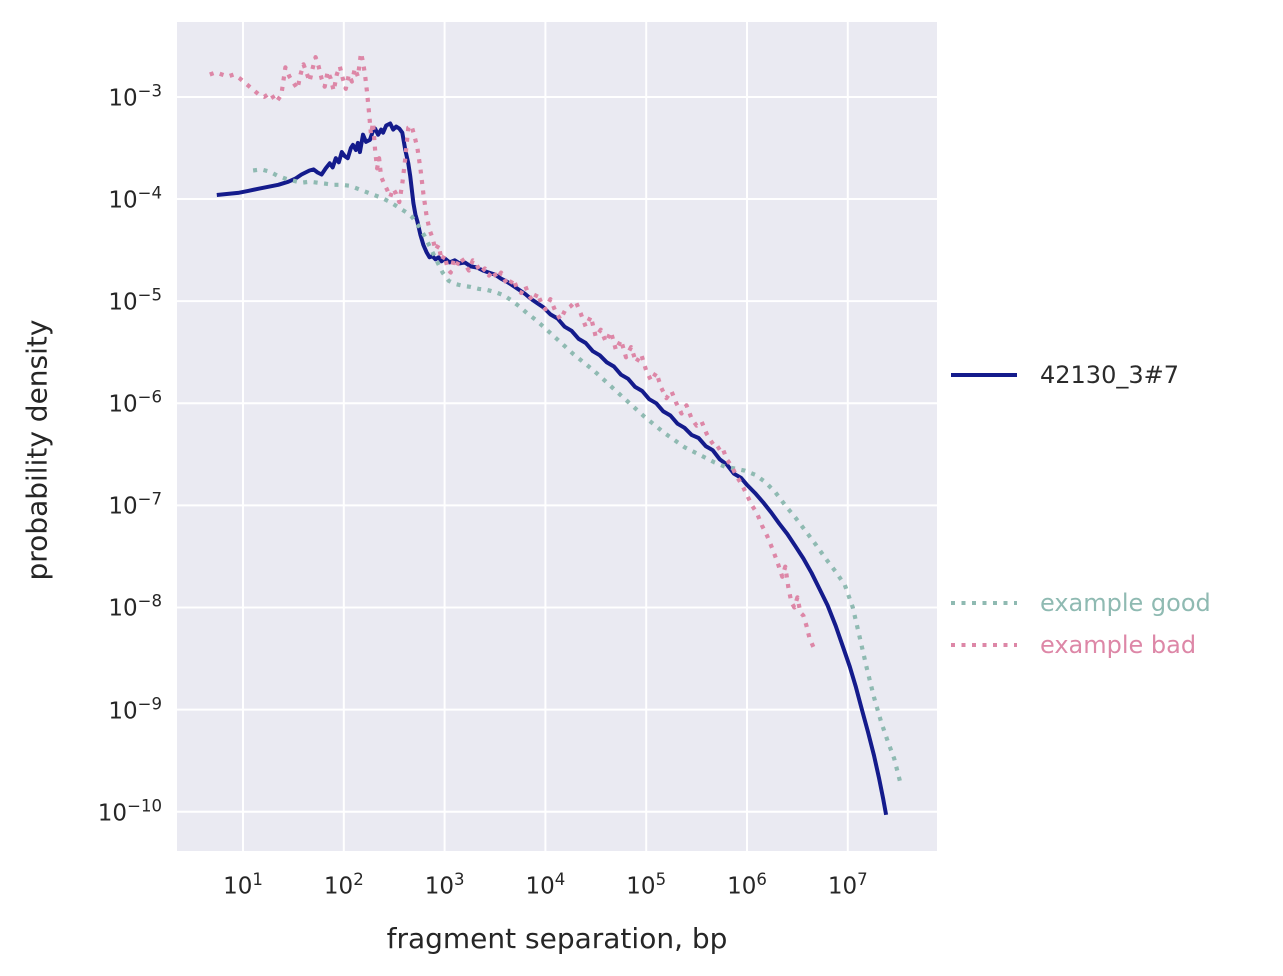 The width and height of the screenshot is (1283, 976). What do you see at coordinates (135, 607) in the screenshot?
I see `y-tick-label: 10⁻⁸` at bounding box center [135, 607].